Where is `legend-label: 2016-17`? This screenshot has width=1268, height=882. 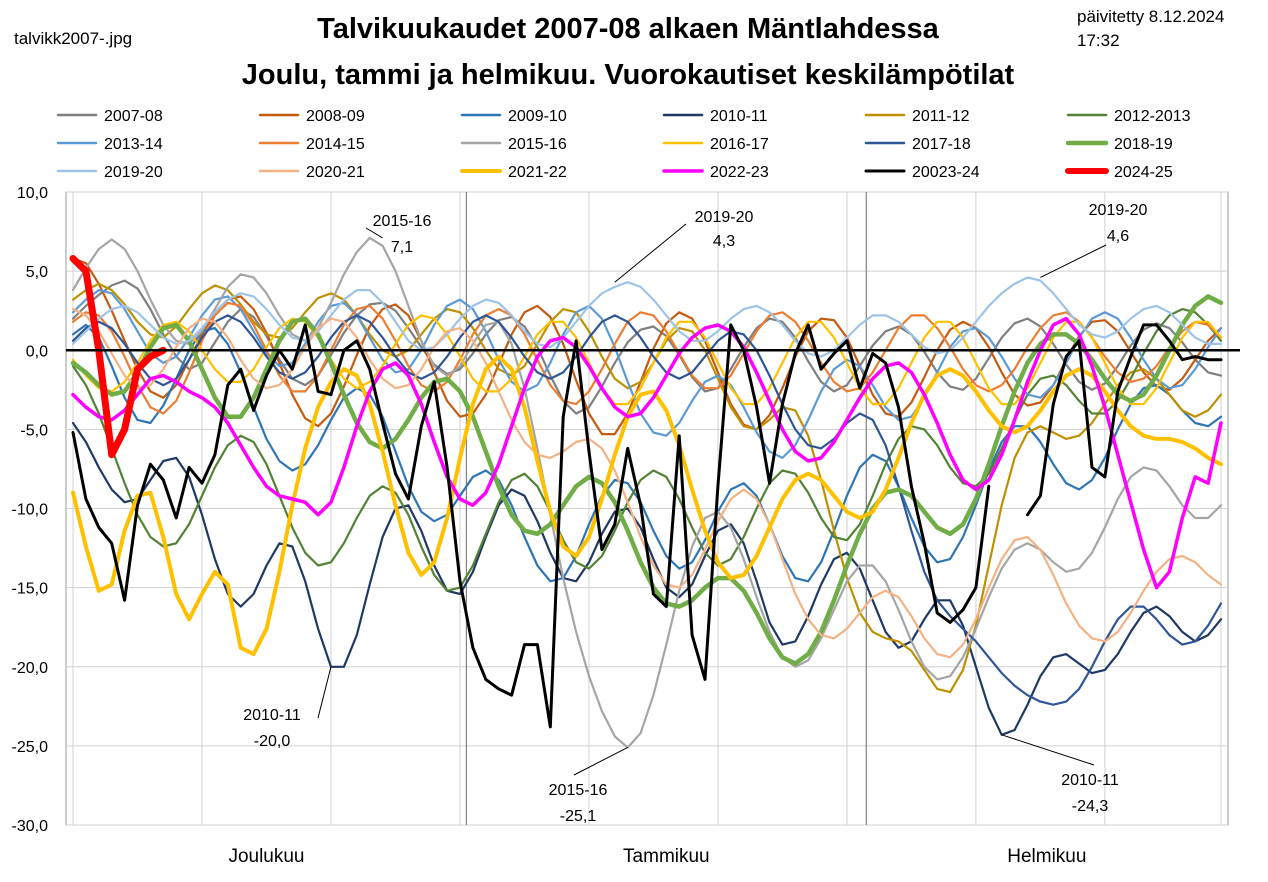 legend-label: 2016-17 is located at coordinates (739, 144).